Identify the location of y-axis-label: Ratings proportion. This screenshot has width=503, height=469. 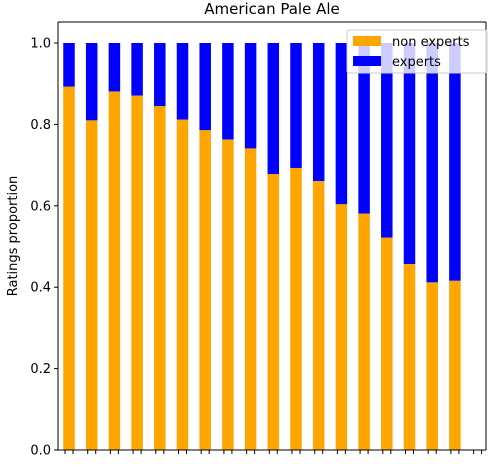
(13, 236).